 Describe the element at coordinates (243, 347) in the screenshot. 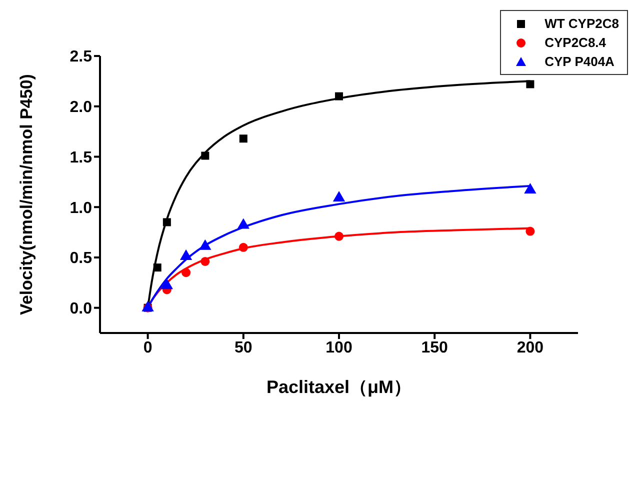

I see `x-tick-label: 50` at that location.